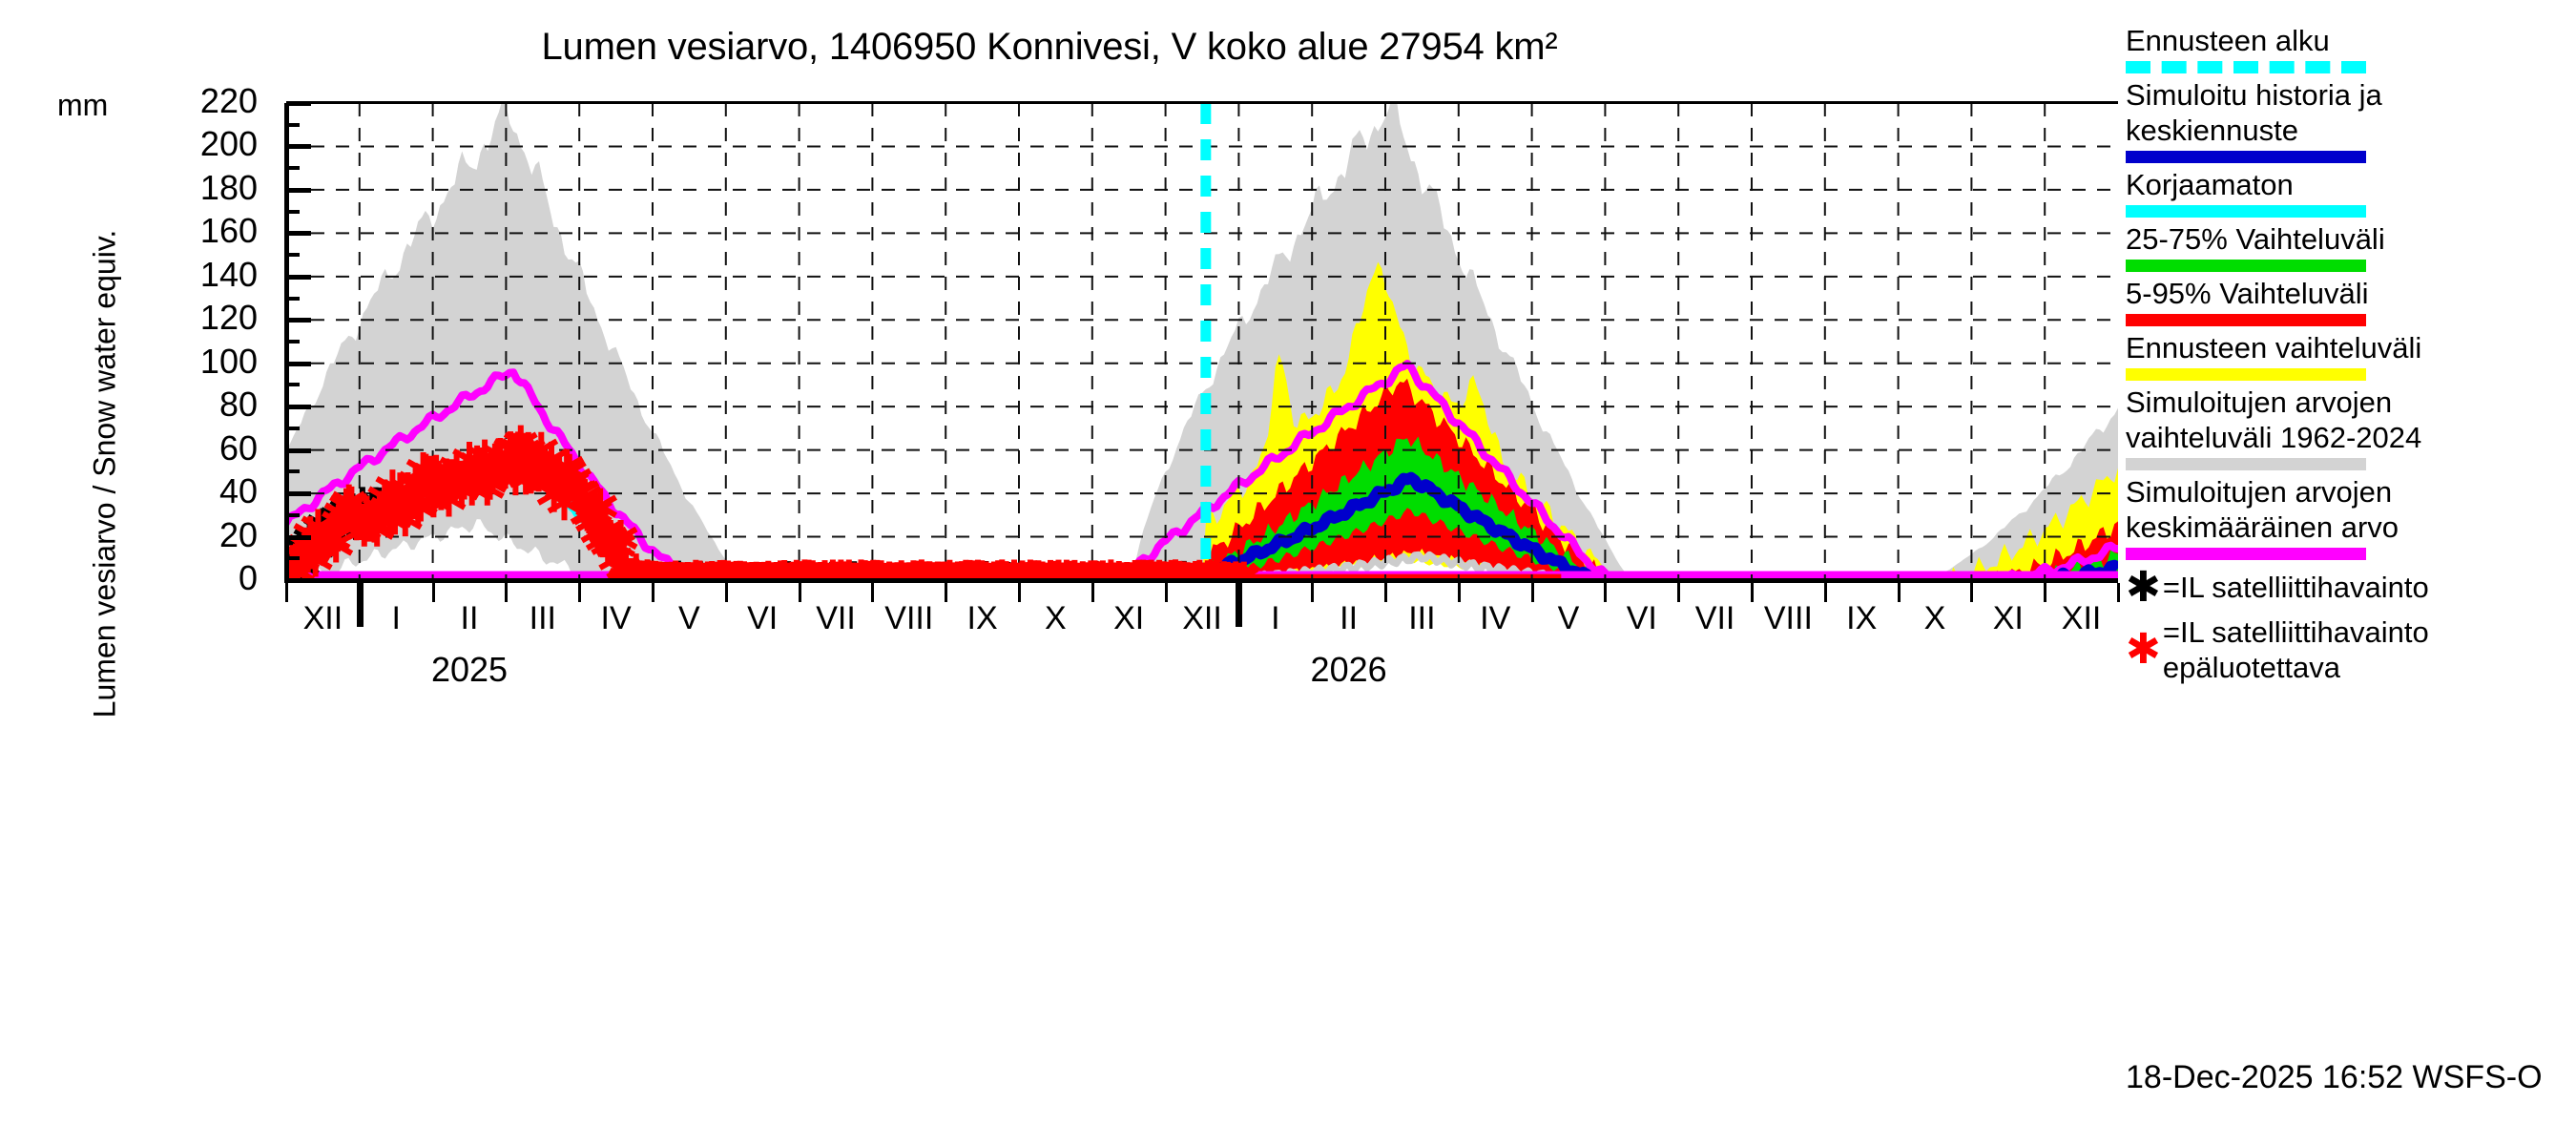 Image resolution: width=2576 pixels, height=1145 pixels. Describe the element at coordinates (248, 577) in the screenshot. I see `y-tick-label: 0` at that location.